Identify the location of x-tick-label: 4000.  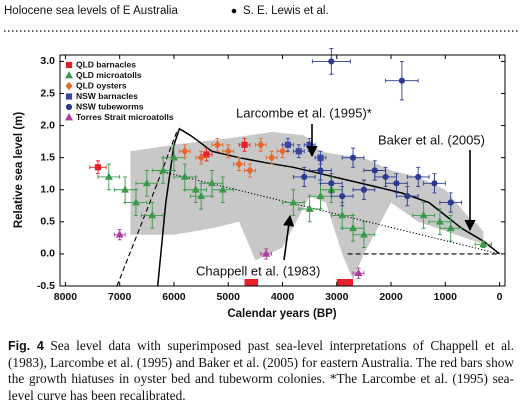
(283, 297).